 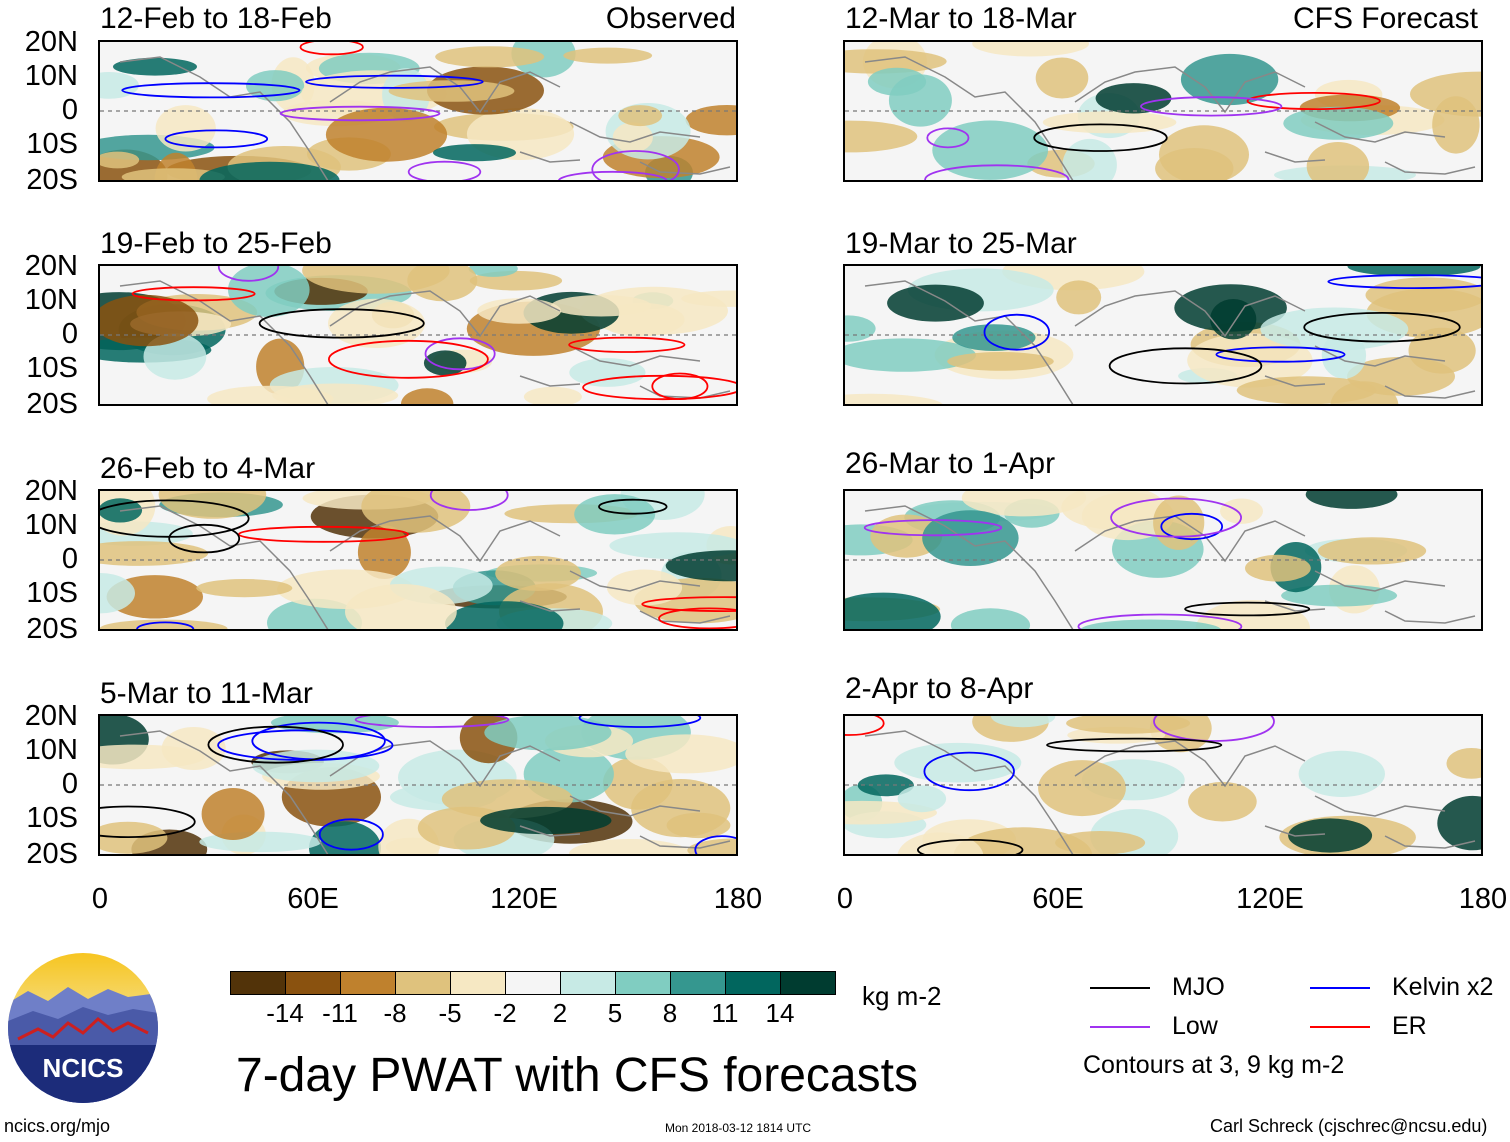 What do you see at coordinates (51, 491) in the screenshot?
I see `lat-label: 20N` at bounding box center [51, 491].